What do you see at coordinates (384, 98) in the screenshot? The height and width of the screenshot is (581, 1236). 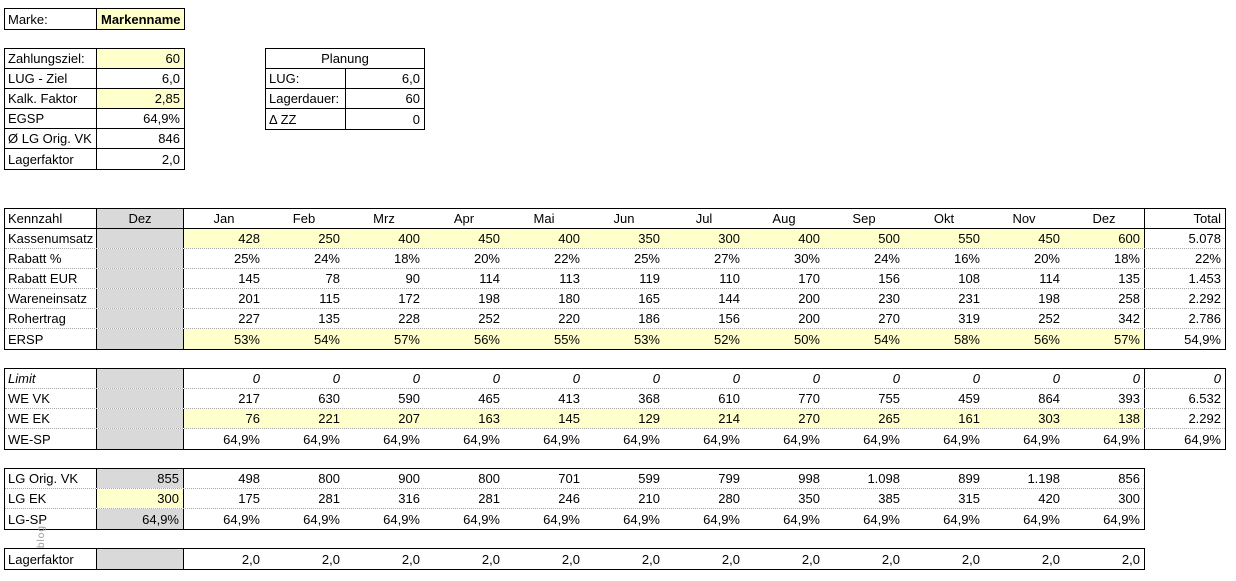 I see `planung-value-cell: 60` at bounding box center [384, 98].